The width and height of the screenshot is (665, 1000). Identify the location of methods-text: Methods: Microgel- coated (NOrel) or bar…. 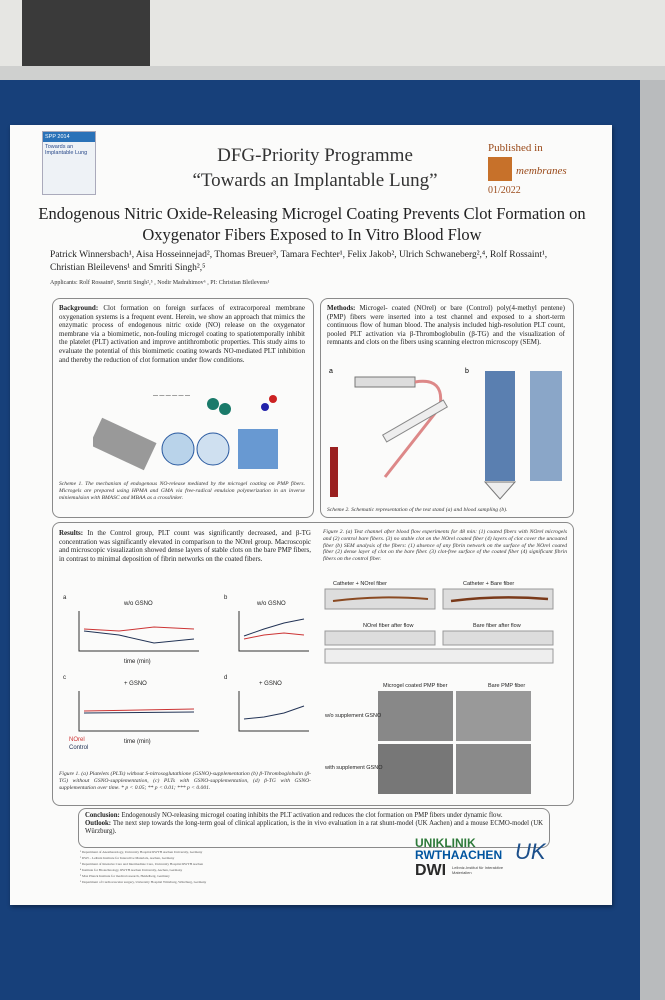
(446, 325).